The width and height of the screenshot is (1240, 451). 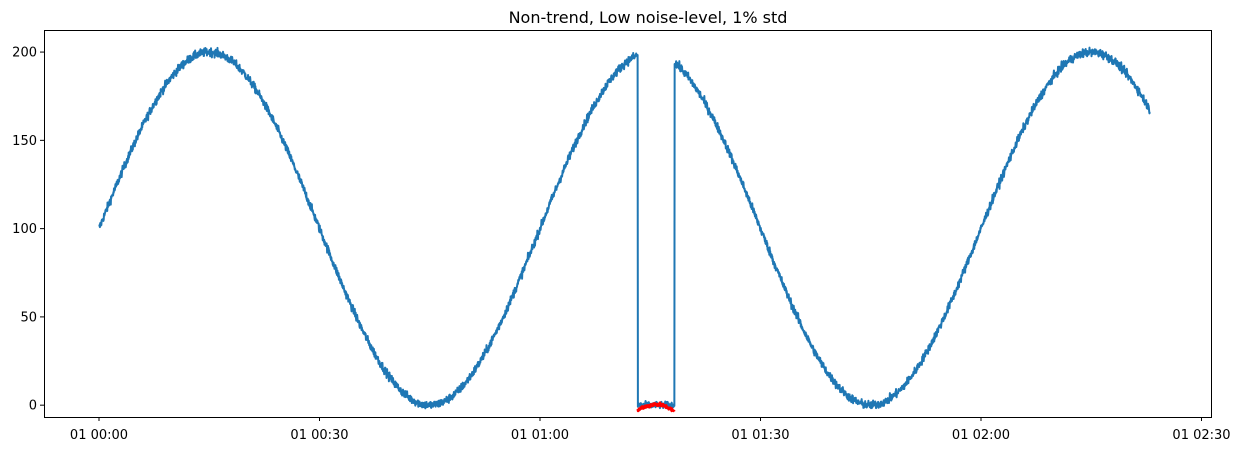 What do you see at coordinates (24, 141) in the screenshot?
I see `y-tick-label: 150` at bounding box center [24, 141].